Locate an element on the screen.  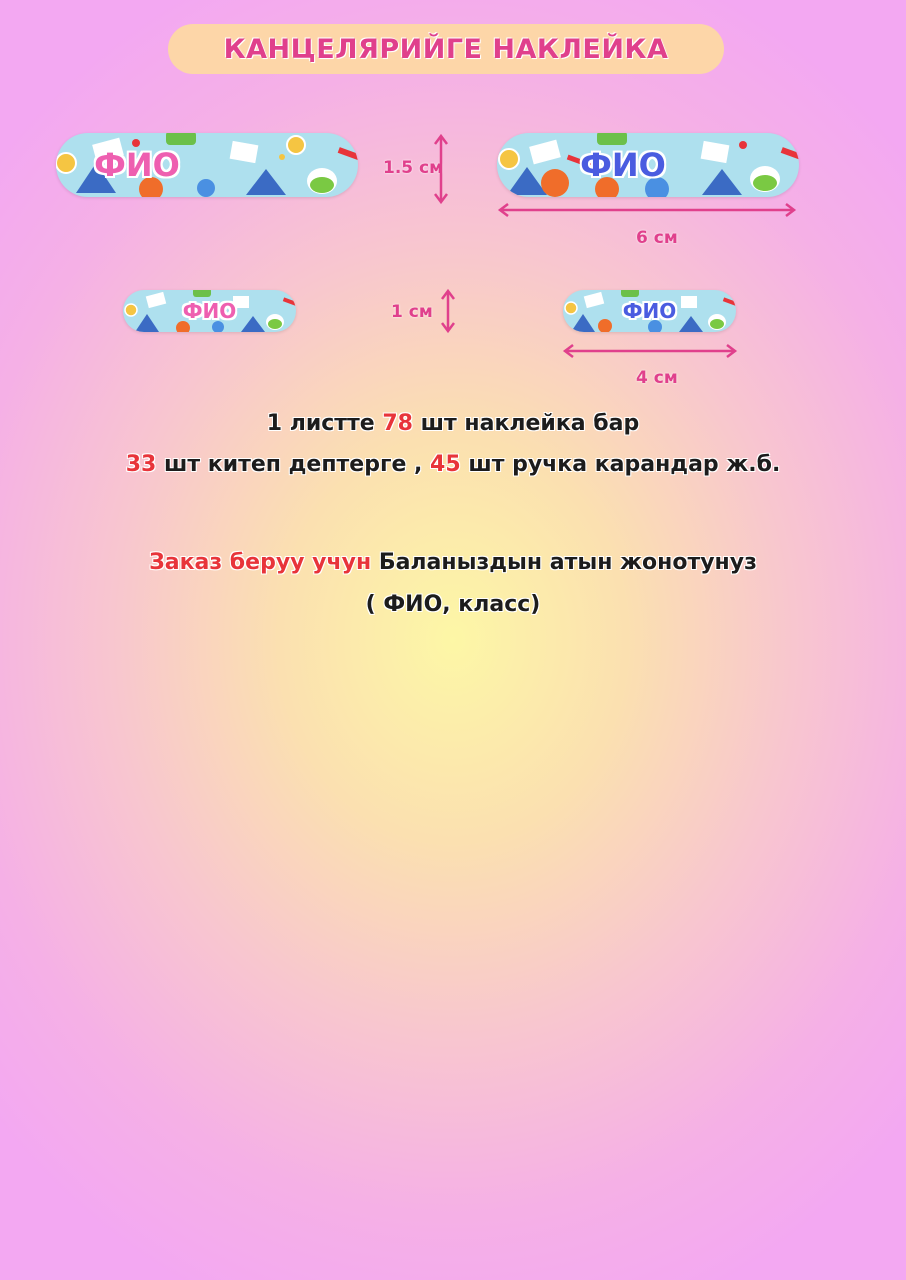
sticker-large-pink: ФИО is located at coordinates (207, 165).